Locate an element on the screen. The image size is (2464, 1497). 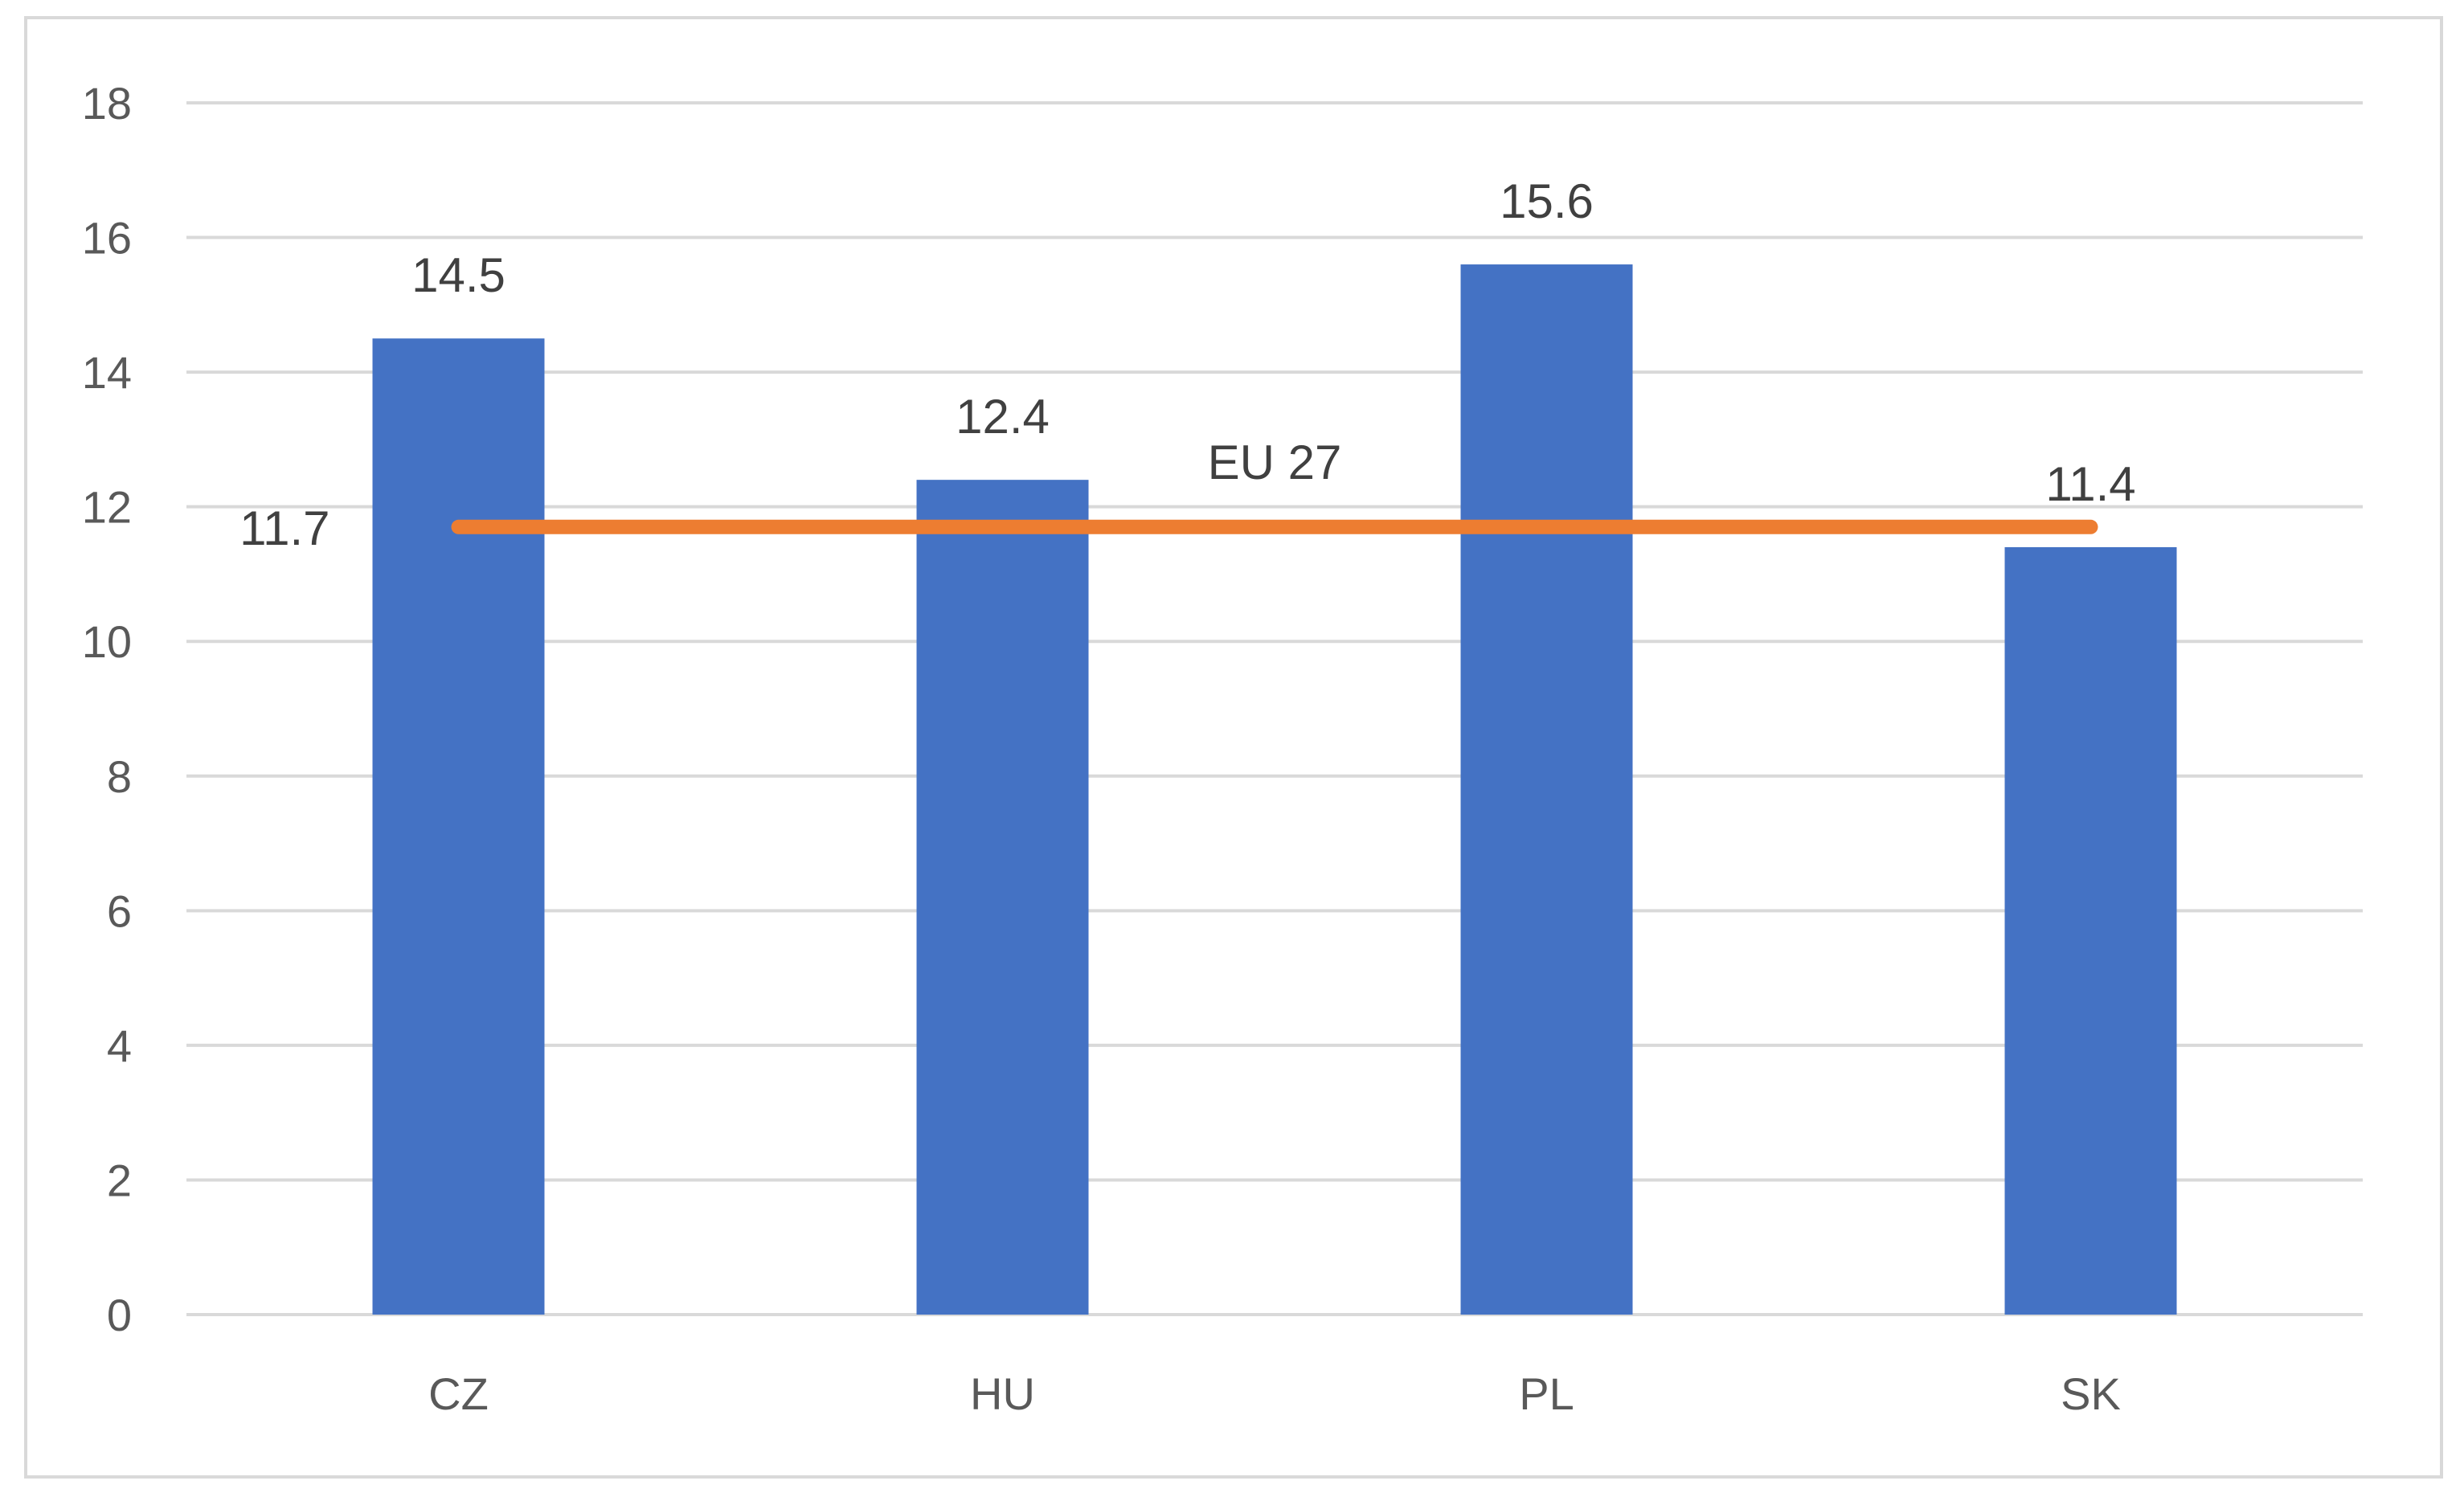
x-category-label: PL is located at coordinates (1546, 1393).